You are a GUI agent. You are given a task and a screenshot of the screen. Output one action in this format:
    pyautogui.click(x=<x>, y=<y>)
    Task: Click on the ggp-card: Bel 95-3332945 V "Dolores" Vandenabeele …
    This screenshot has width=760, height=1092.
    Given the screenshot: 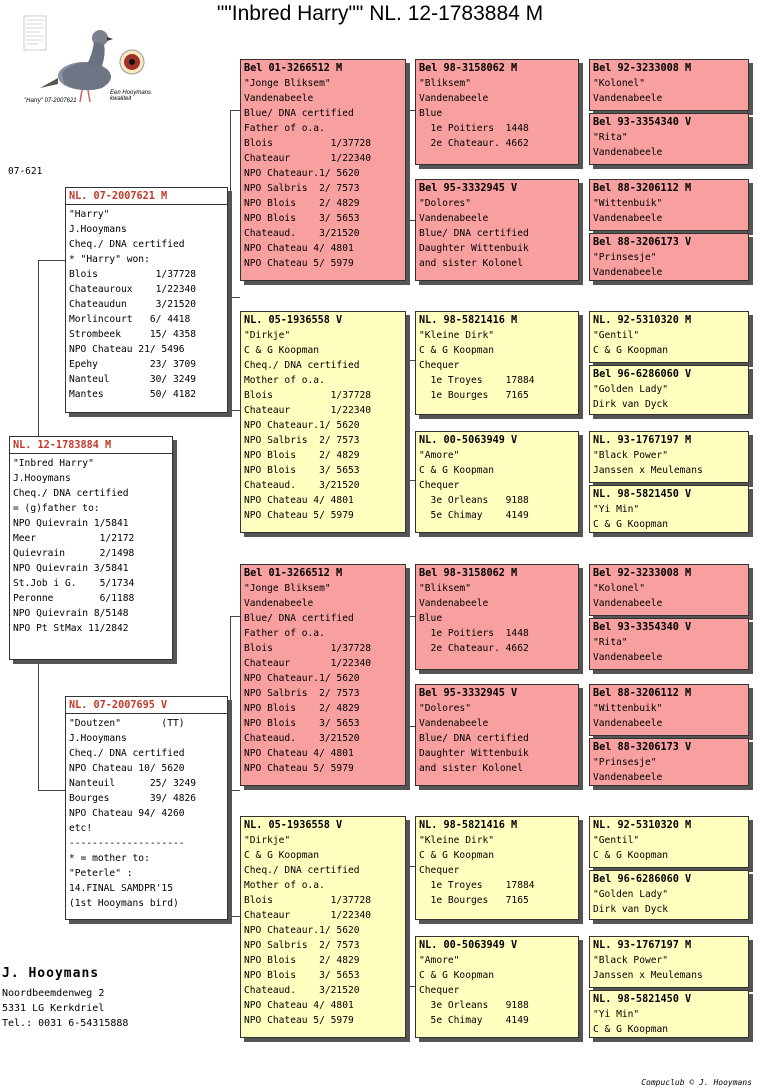 What is the action you would take?
    pyautogui.click(x=497, y=230)
    